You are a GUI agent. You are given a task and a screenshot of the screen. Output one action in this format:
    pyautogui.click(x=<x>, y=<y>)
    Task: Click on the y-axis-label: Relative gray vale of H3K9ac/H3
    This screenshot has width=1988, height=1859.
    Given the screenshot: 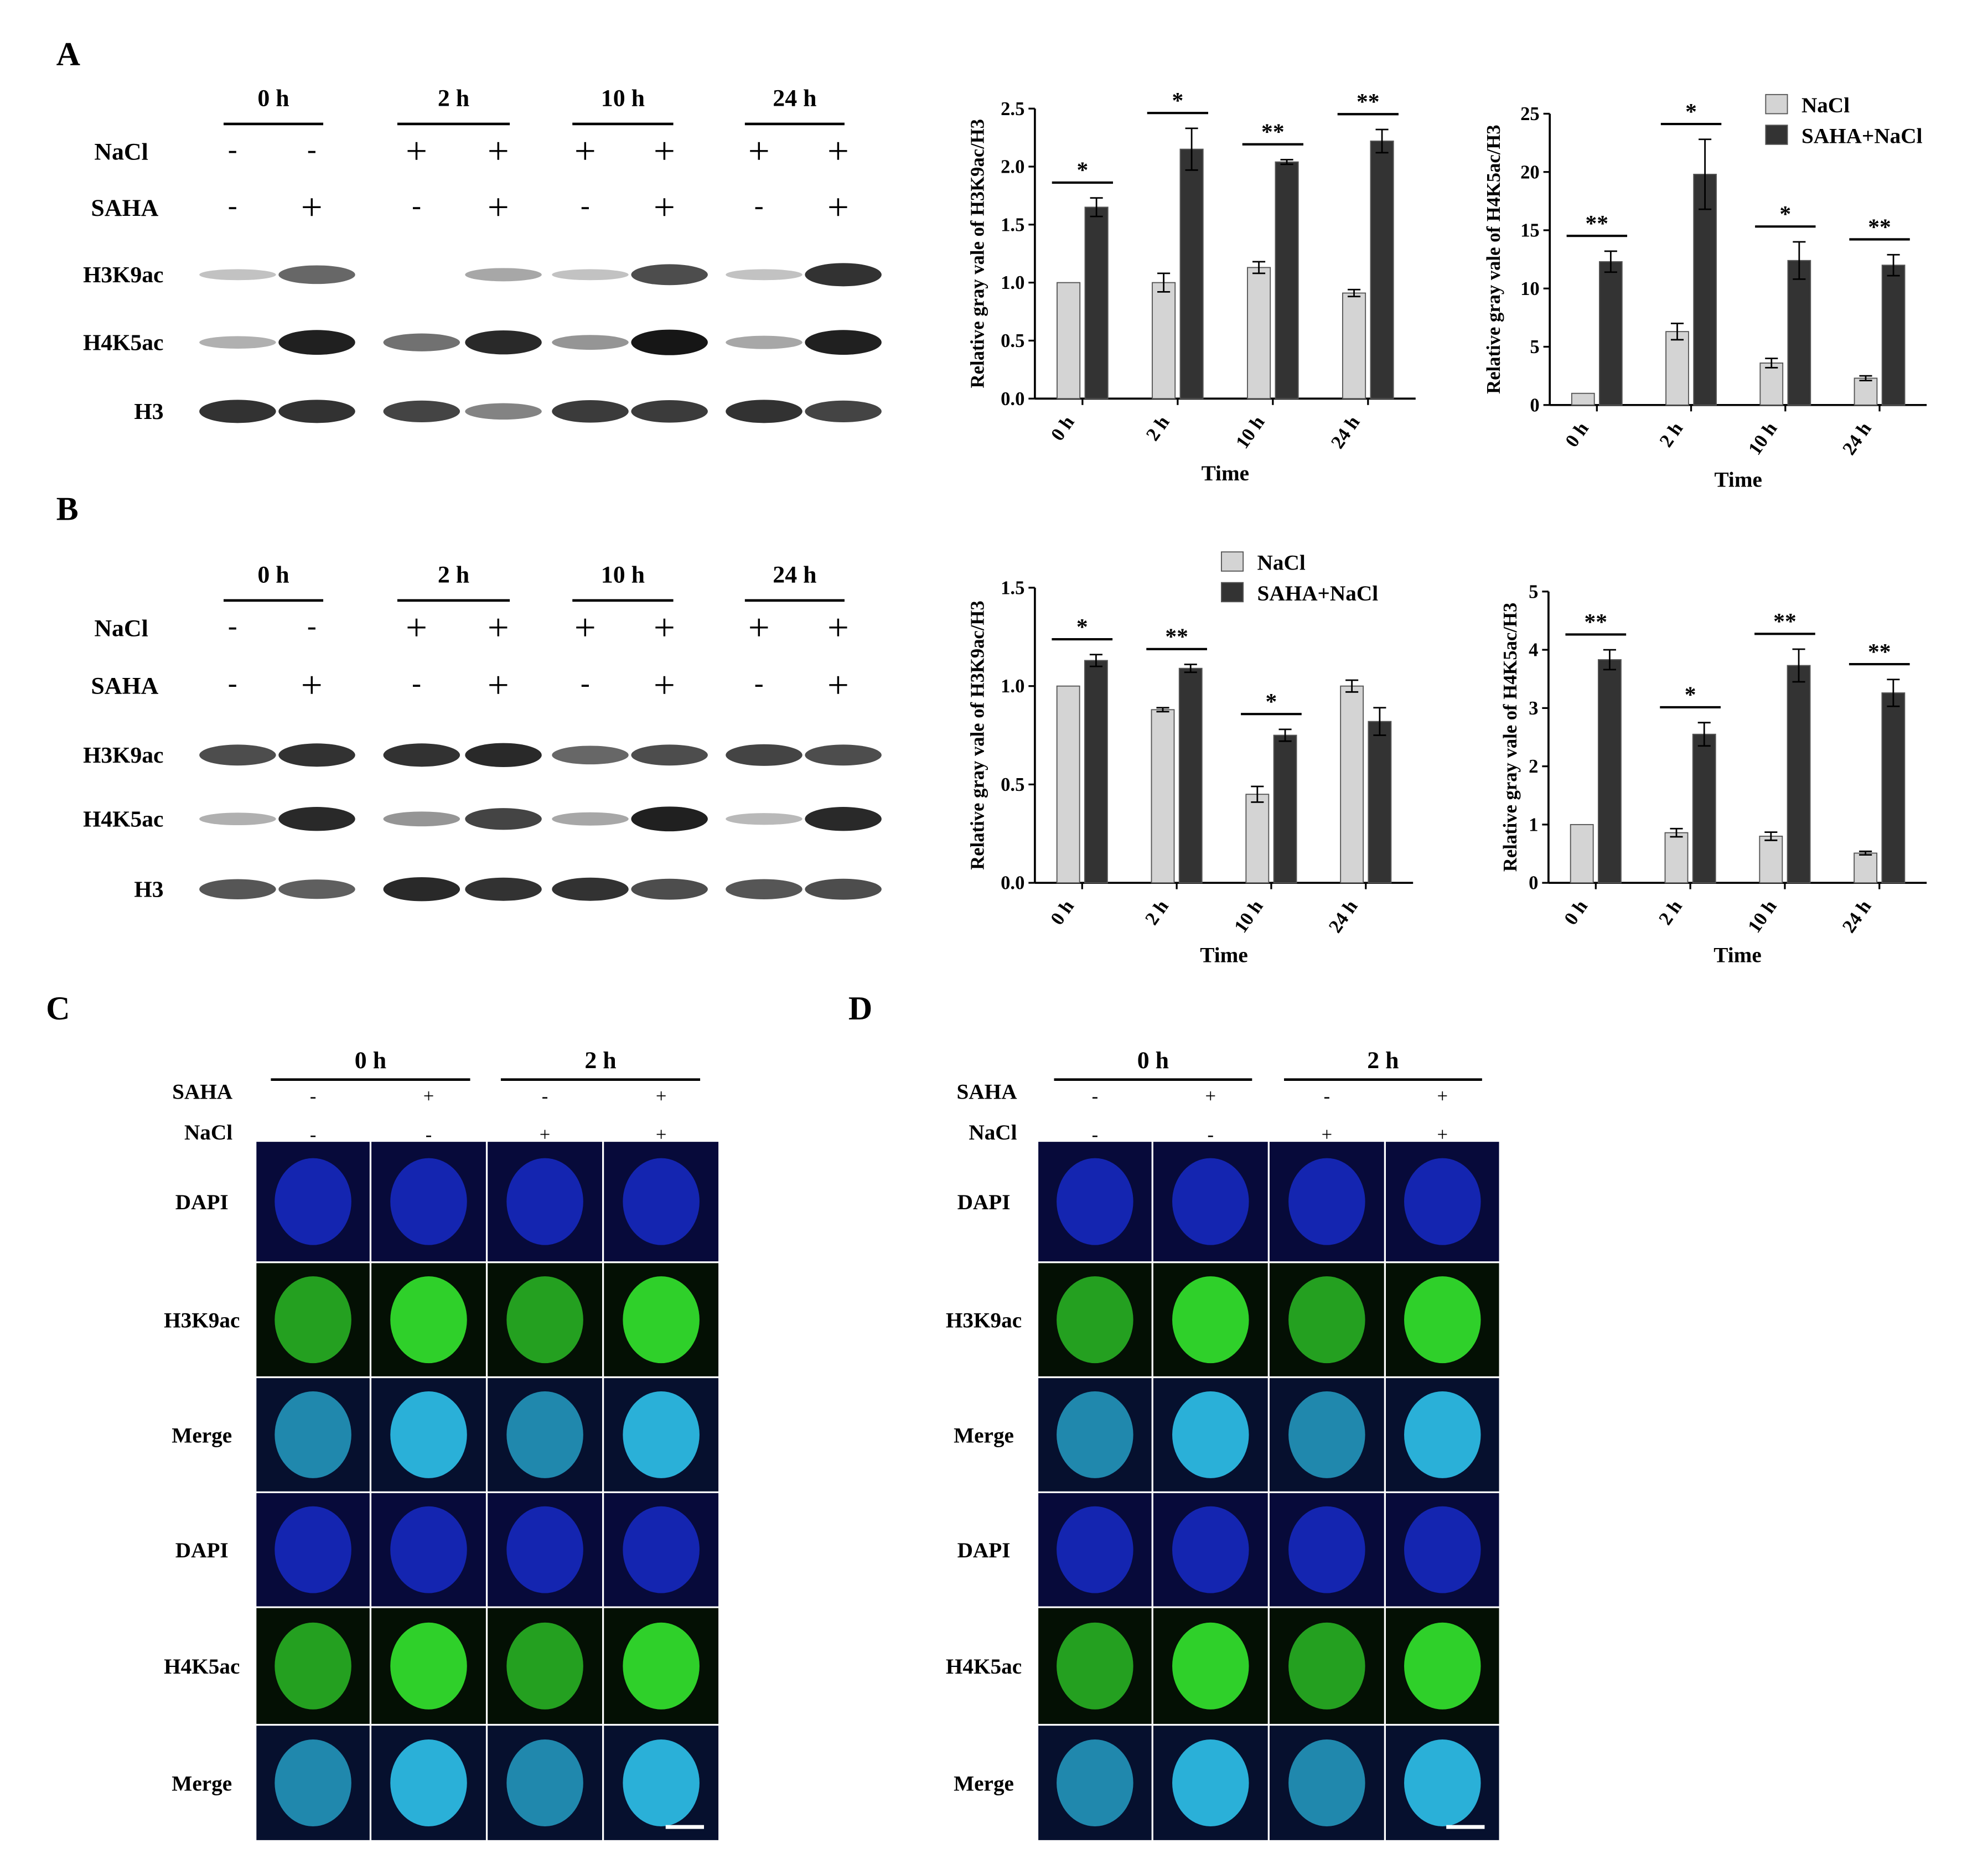 What is the action you would take?
    pyautogui.click(x=978, y=253)
    